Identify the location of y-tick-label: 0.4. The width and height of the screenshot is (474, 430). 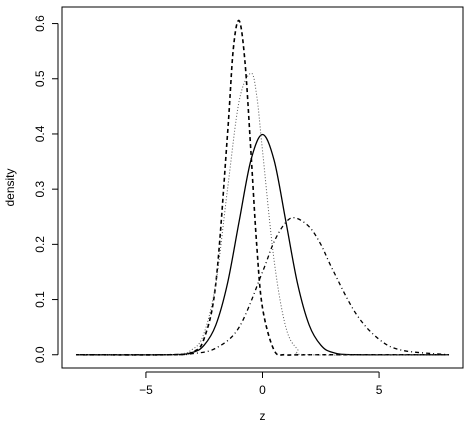
(40, 133).